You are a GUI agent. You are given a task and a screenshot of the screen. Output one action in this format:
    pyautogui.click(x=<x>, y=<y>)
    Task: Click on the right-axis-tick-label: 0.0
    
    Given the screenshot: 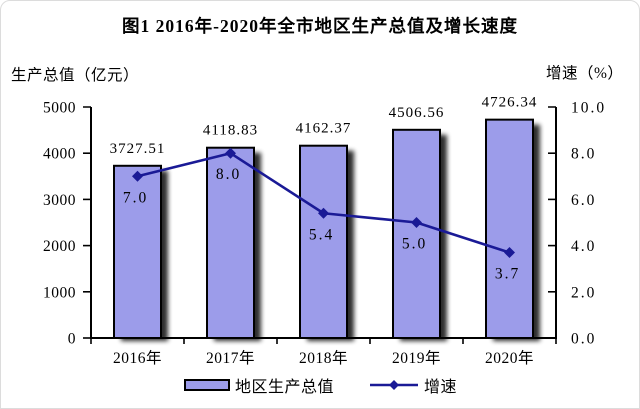 What is the action you would take?
    pyautogui.click(x=583, y=339)
    